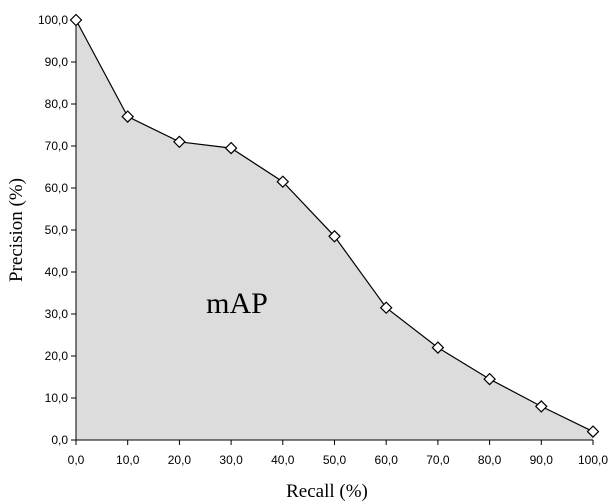 This screenshot has width=611, height=502. What do you see at coordinates (593, 460) in the screenshot?
I see `x-tick-label: 100,0` at bounding box center [593, 460].